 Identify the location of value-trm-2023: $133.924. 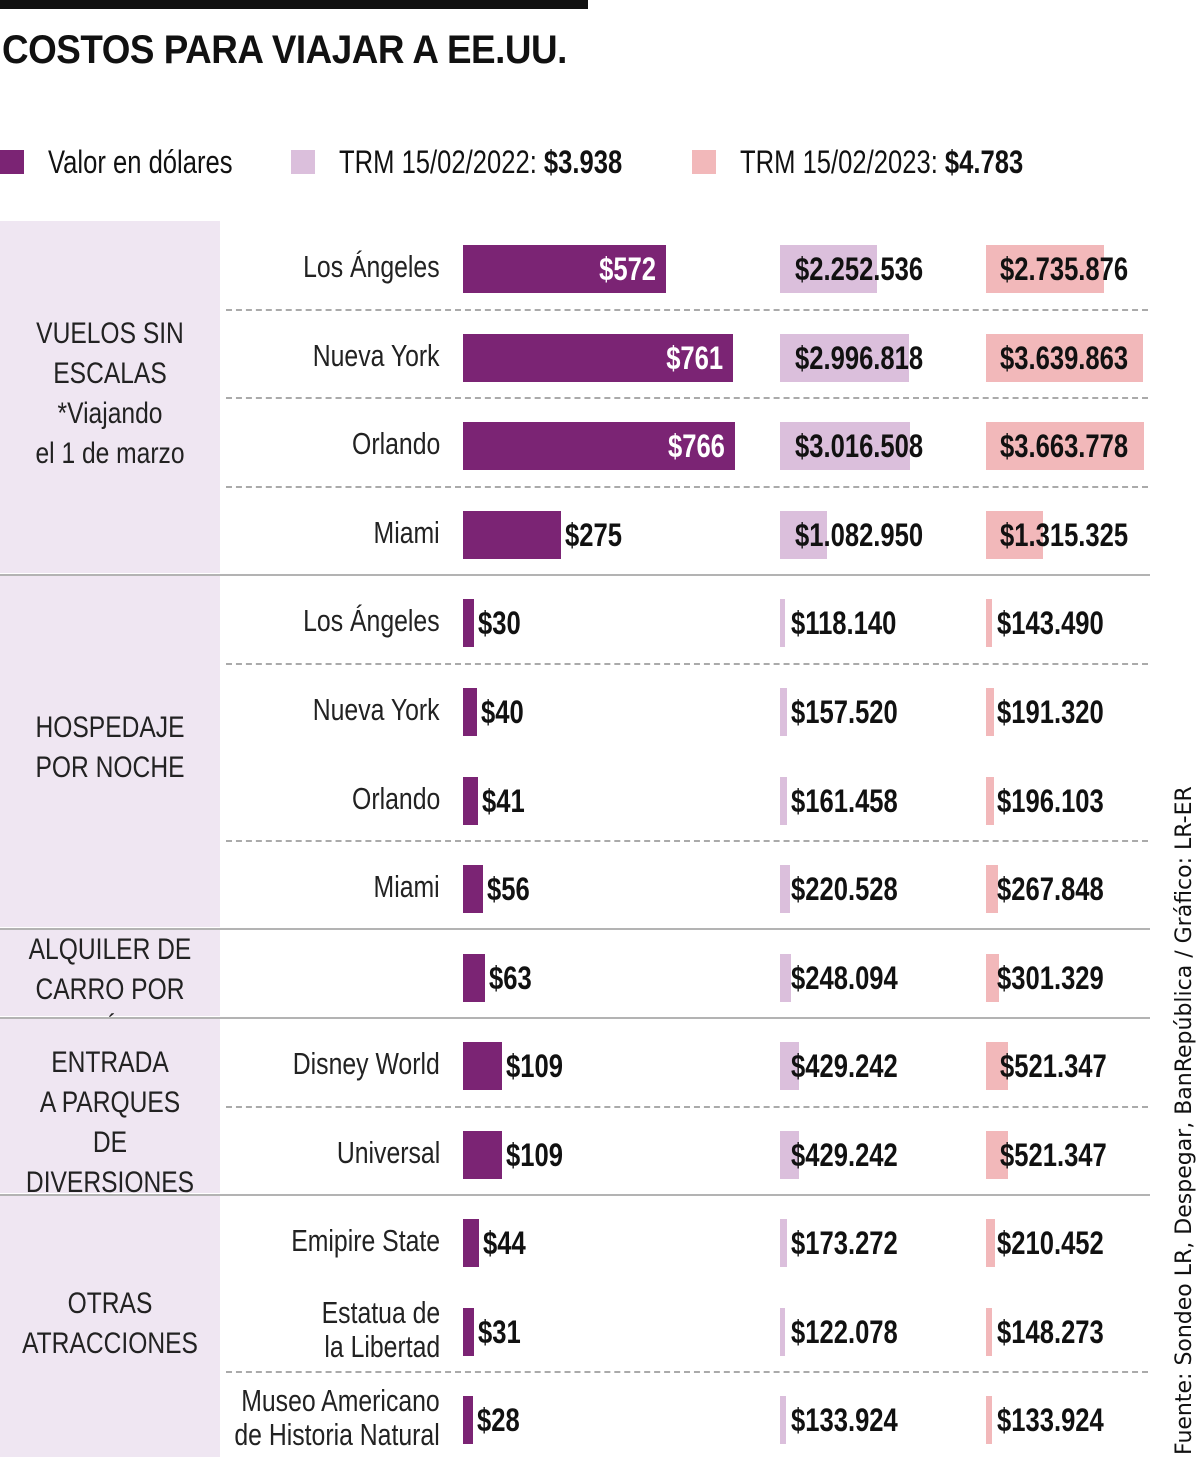
(1050, 1420).